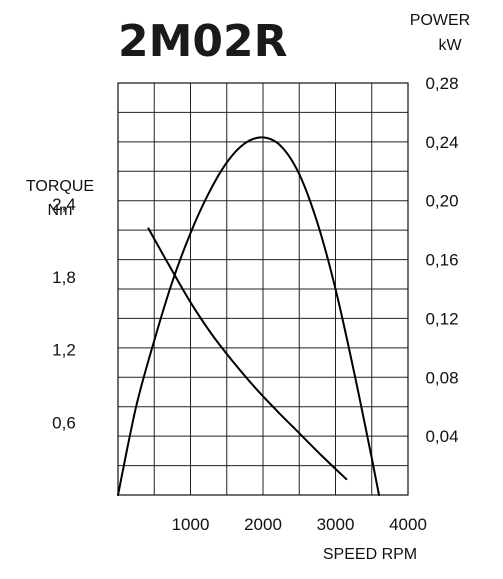 The width and height of the screenshot is (503, 579). Describe the element at coordinates (263, 524) in the screenshot. I see `x-tick-label: 2000` at that location.